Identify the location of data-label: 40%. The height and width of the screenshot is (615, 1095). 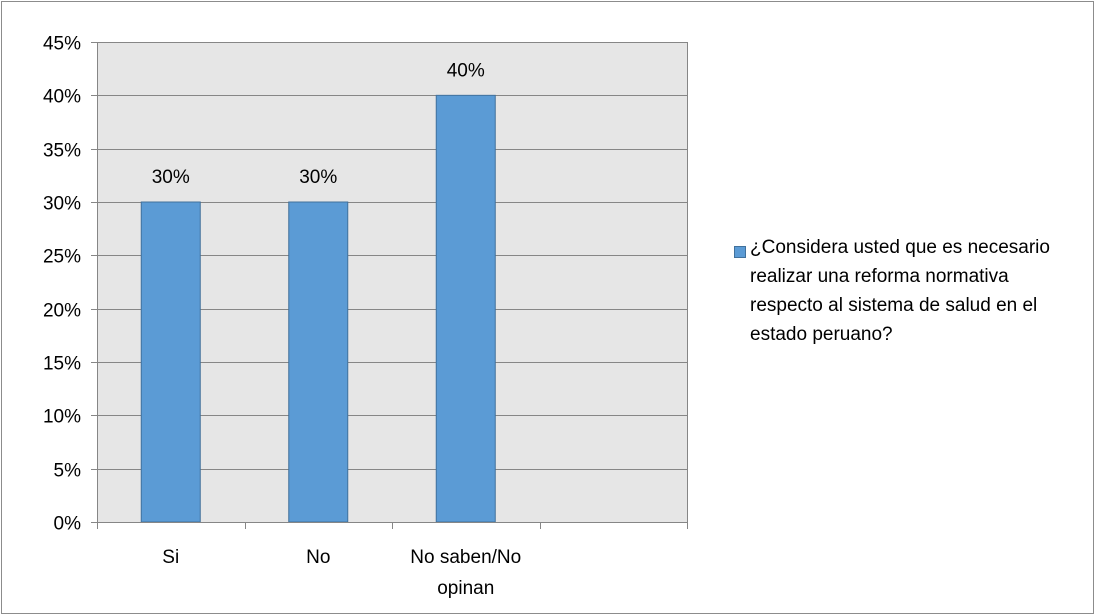
(466, 70).